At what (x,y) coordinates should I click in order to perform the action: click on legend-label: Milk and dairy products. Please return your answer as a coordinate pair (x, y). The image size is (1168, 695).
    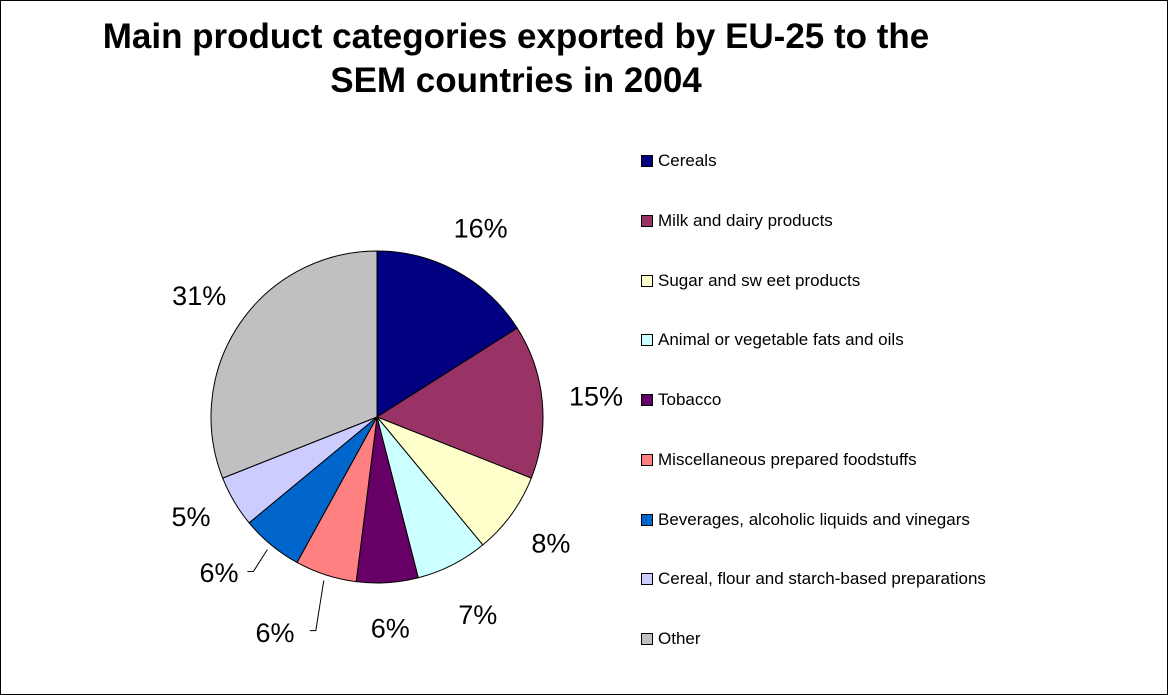
    Looking at the image, I should click on (745, 220).